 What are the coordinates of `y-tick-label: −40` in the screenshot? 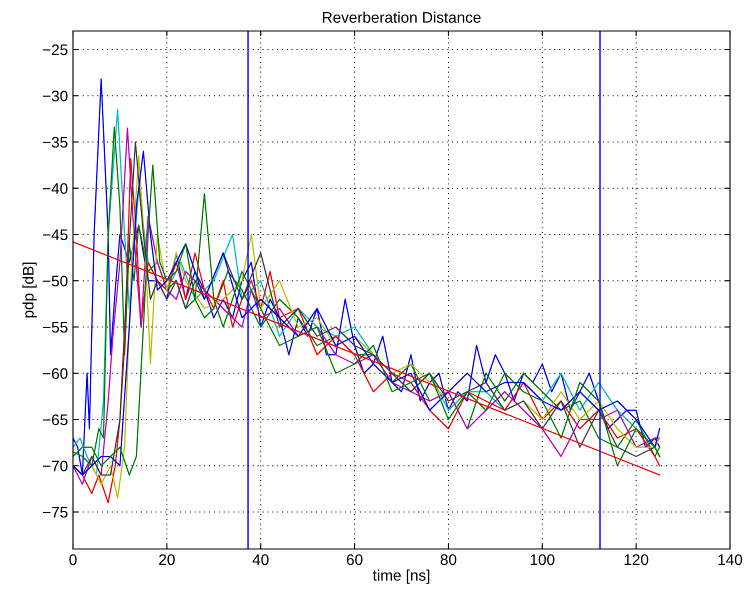 It's located at (55, 188).